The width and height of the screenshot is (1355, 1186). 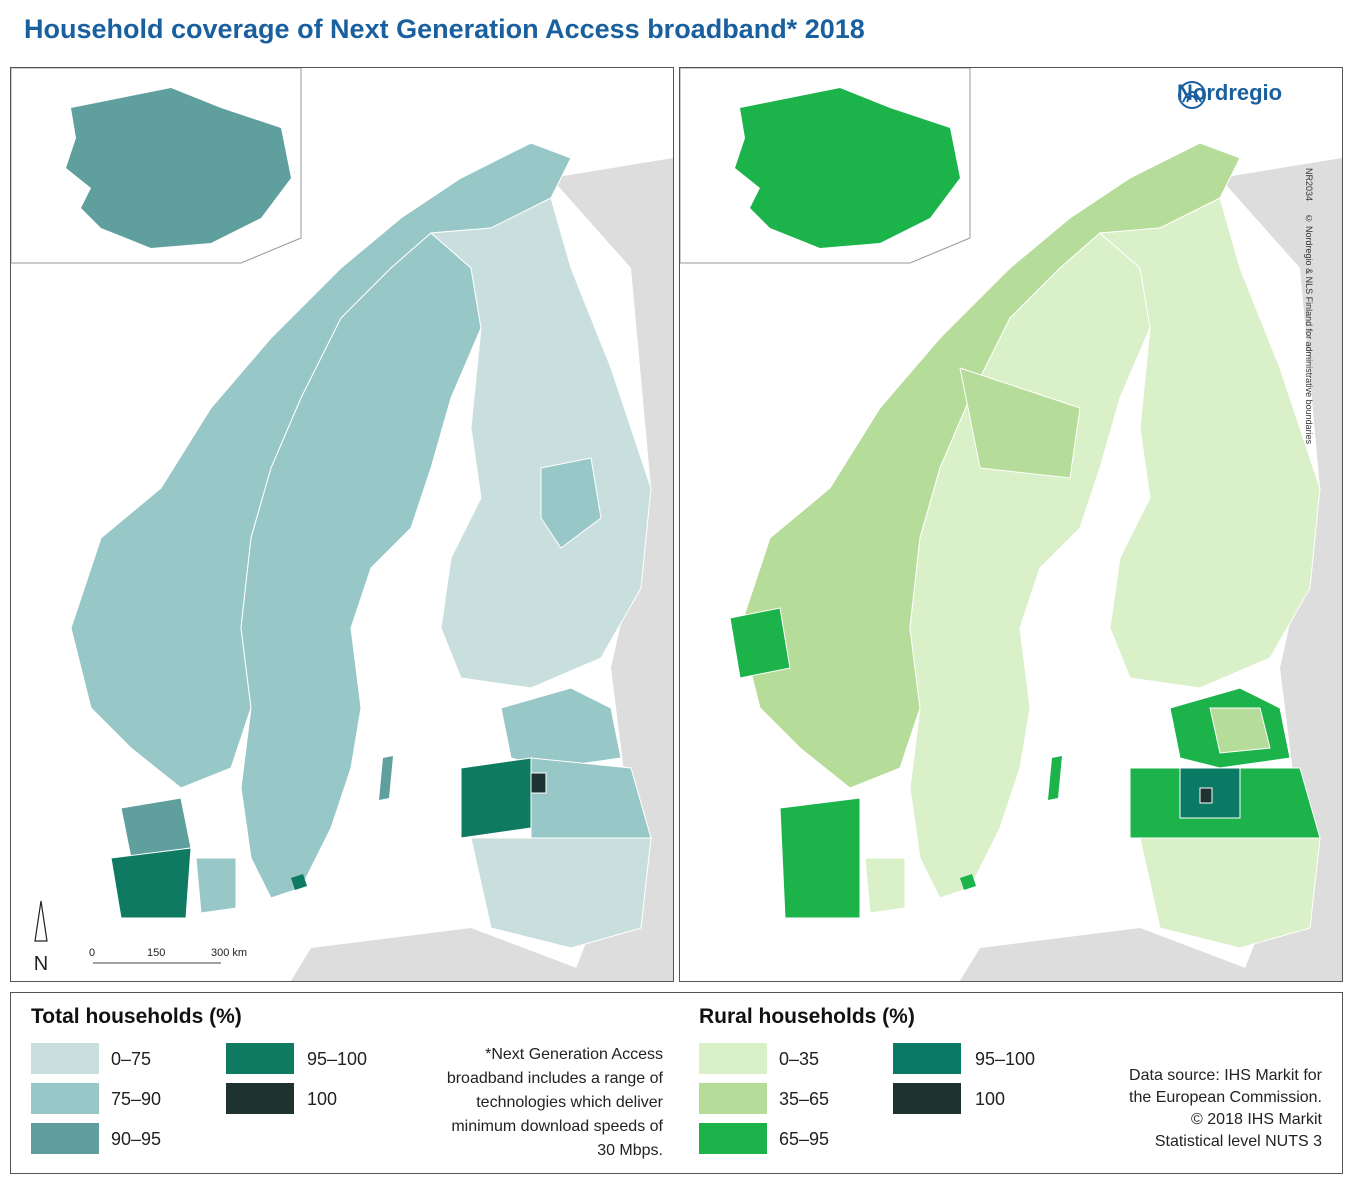 I want to click on label-rural-95-100: 95–100, so click(x=1005, y=1059).